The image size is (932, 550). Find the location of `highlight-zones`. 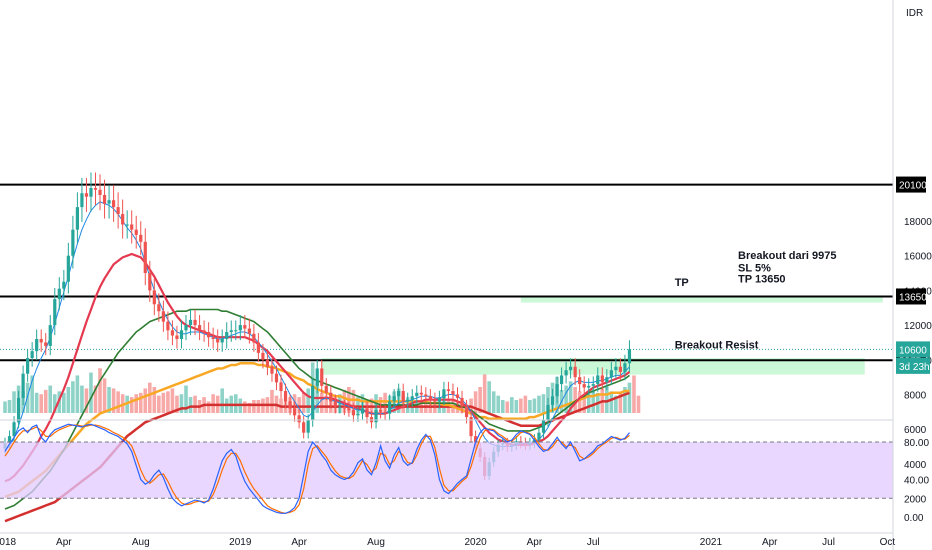

highlight-zones is located at coordinates (602, 335).